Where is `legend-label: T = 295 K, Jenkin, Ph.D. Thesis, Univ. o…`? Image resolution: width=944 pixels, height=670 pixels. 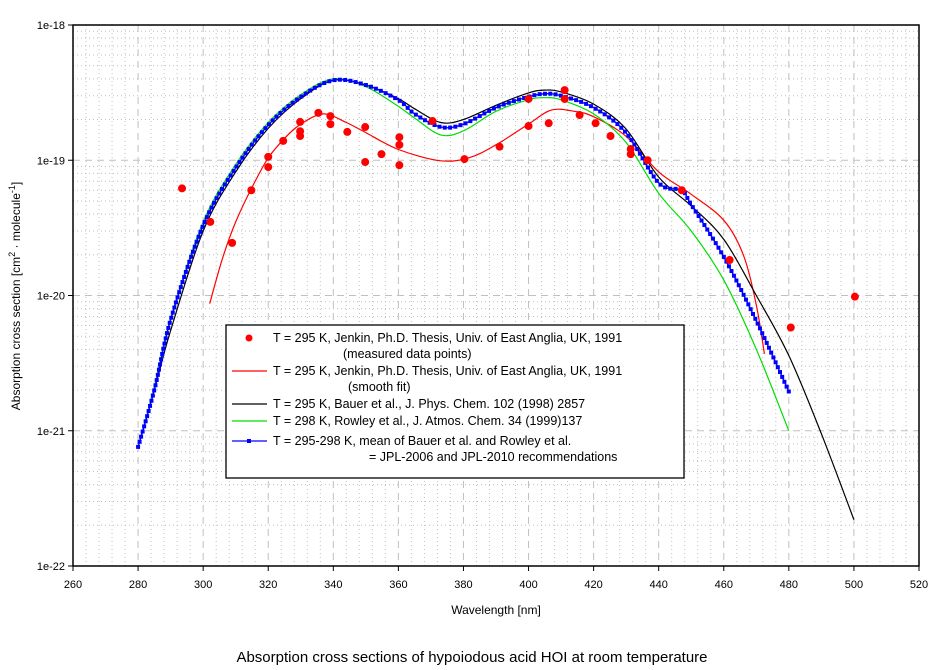 legend-label: T = 295 K, Jenkin, Ph.D. Thesis, Univ. o… is located at coordinates (447, 371).